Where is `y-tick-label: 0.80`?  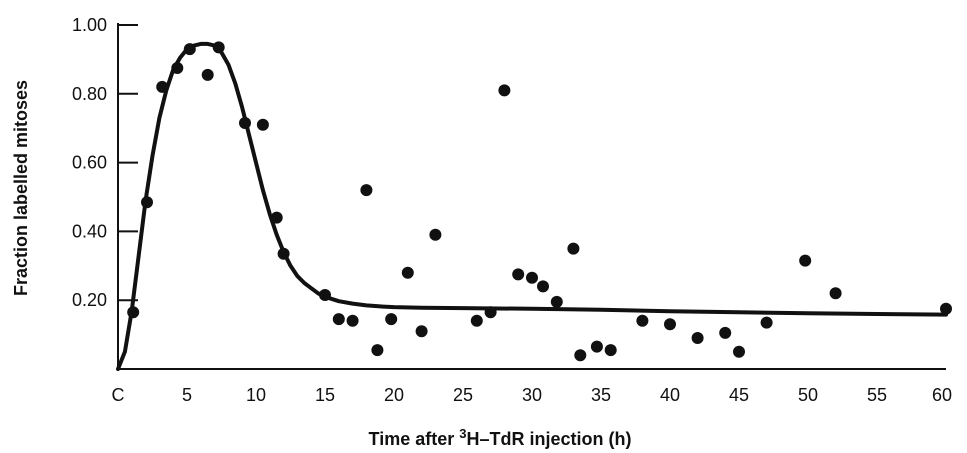
y-tick-label: 0.80 is located at coordinates (89, 94).